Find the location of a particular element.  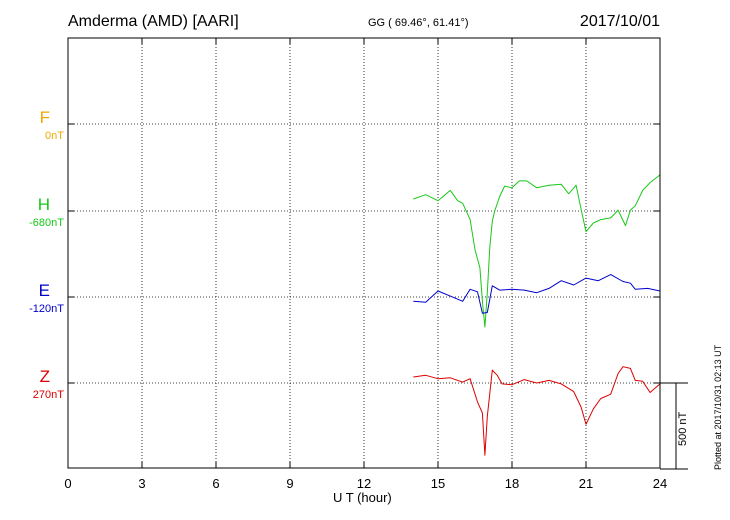

series-line-z is located at coordinates (537, 411).